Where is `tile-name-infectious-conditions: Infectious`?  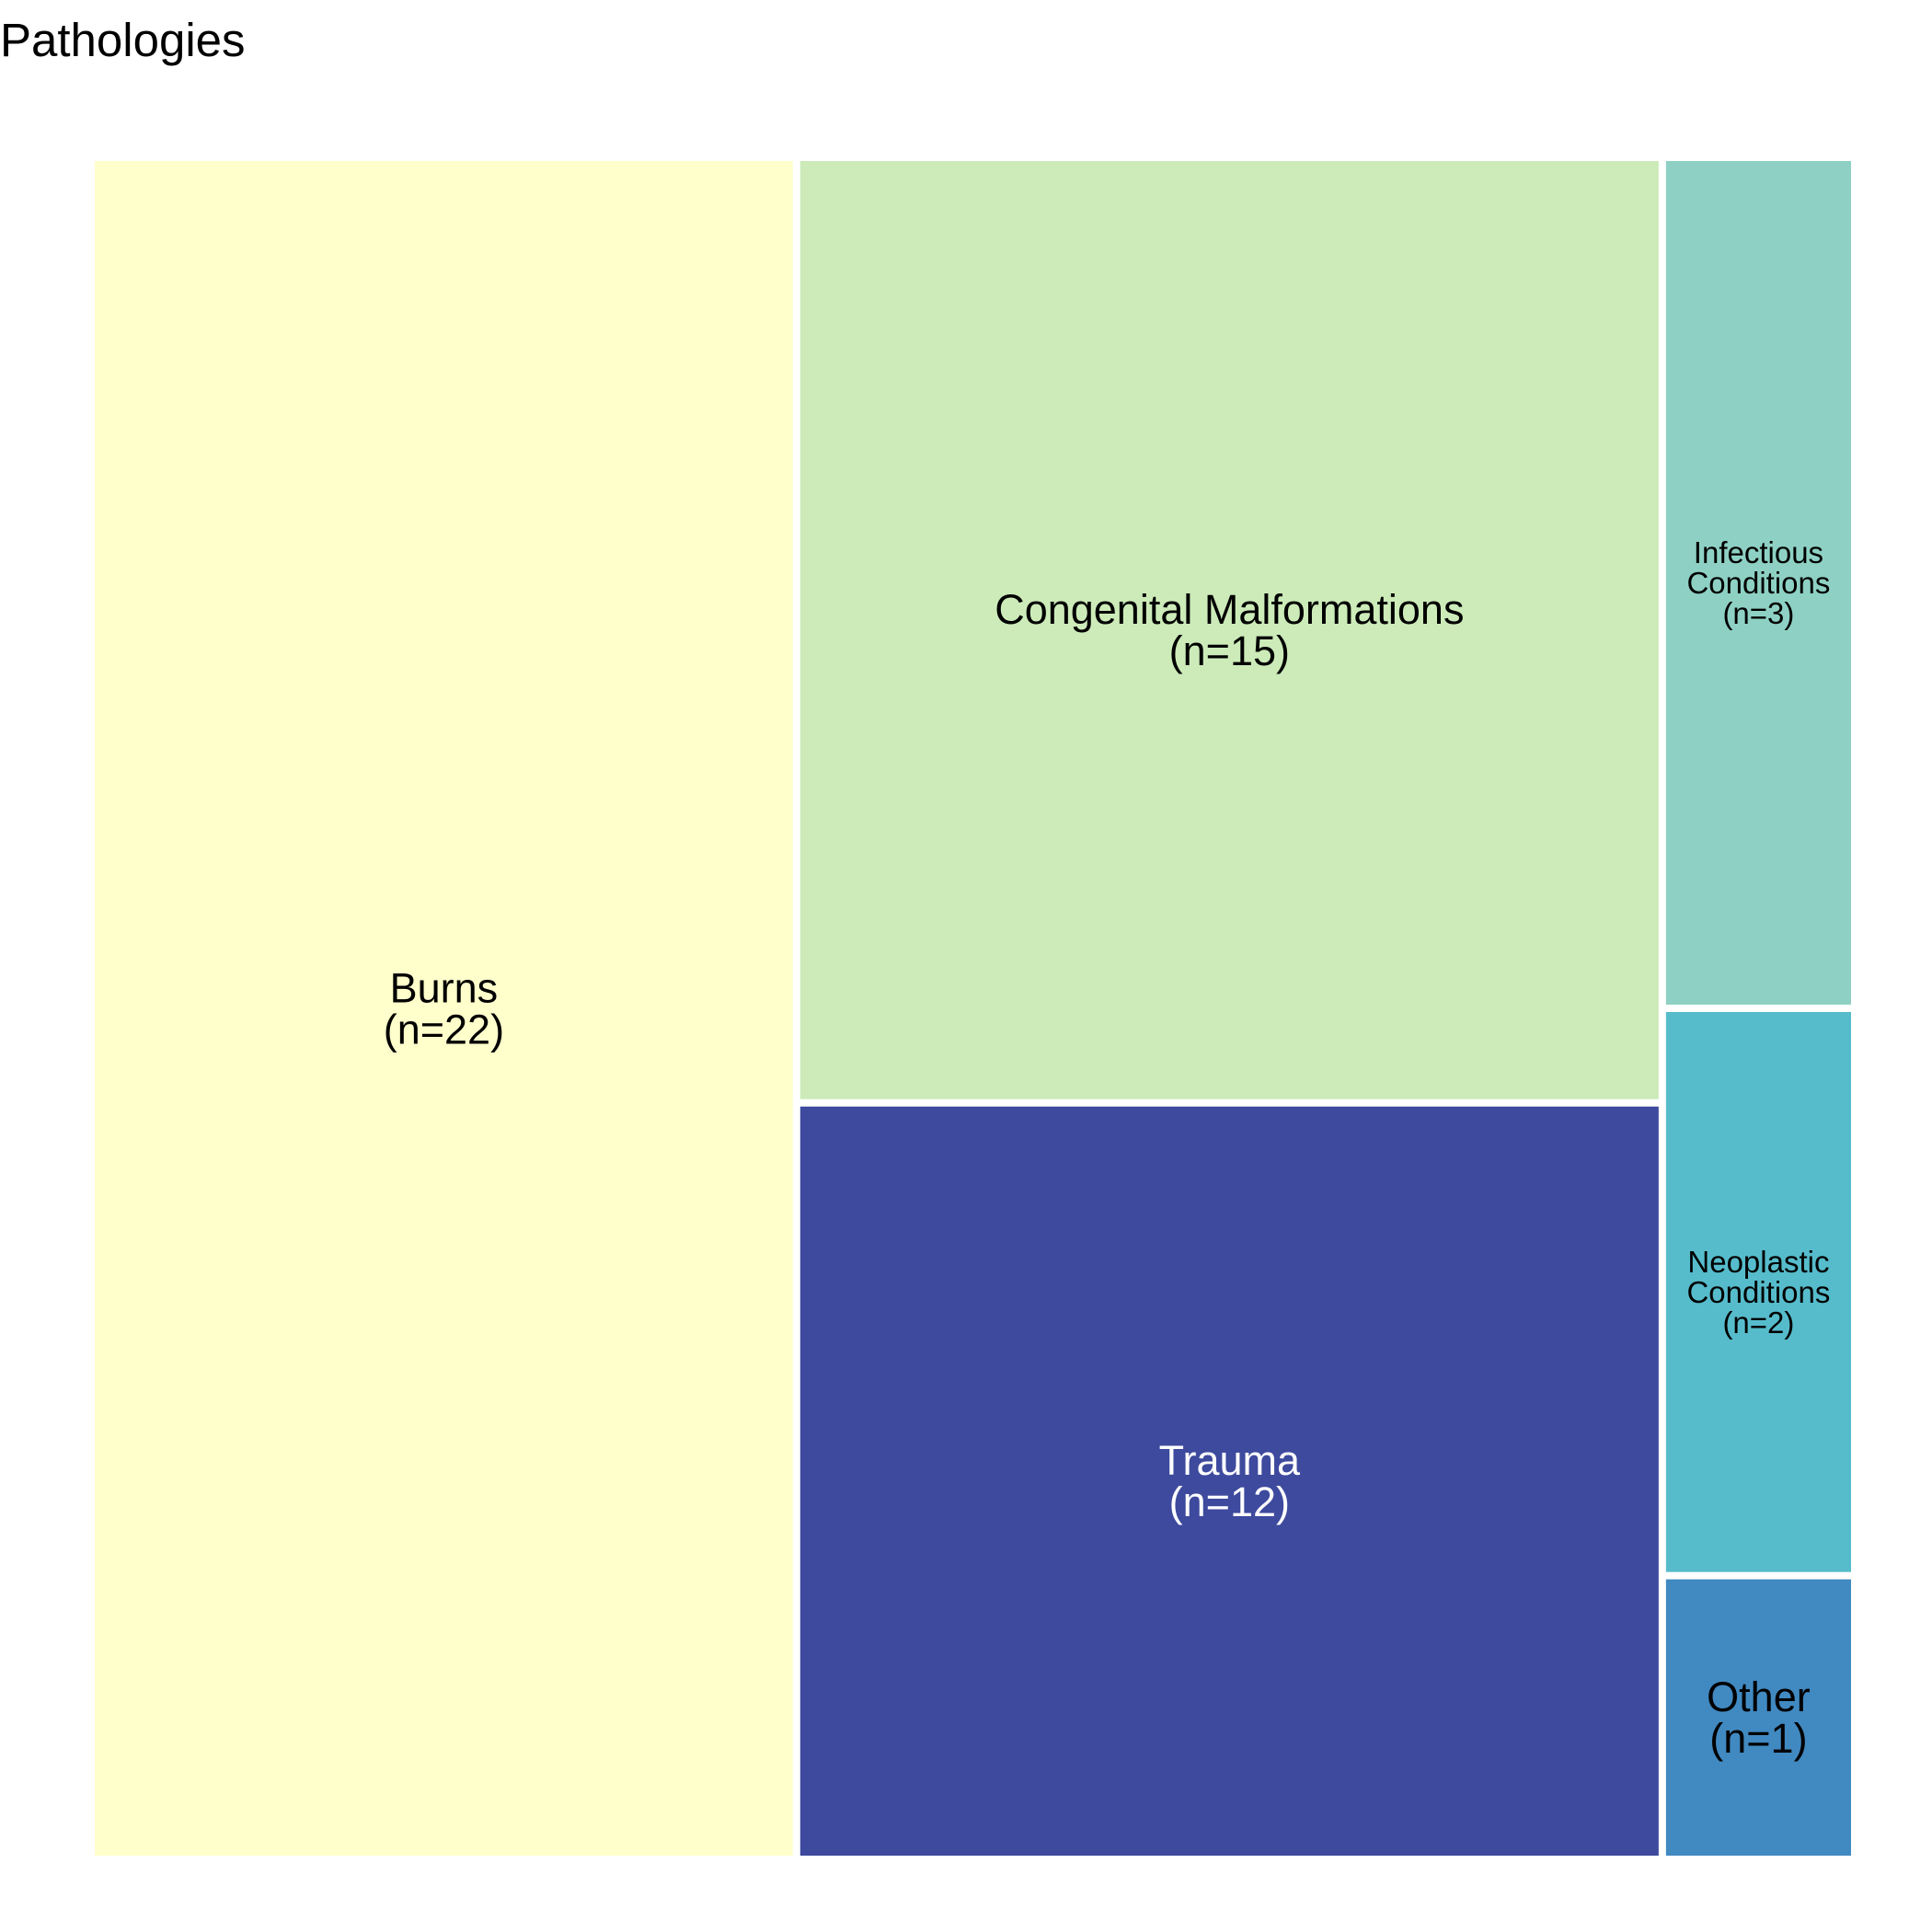
tile-name-infectious-conditions: Infectious is located at coordinates (1758, 552).